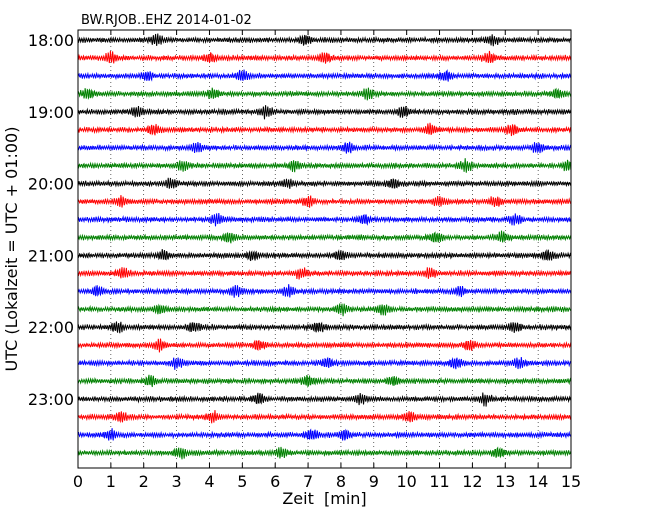 The image size is (650, 520). What do you see at coordinates (51, 399) in the screenshot?
I see `y-tick-label: 23:00` at bounding box center [51, 399].